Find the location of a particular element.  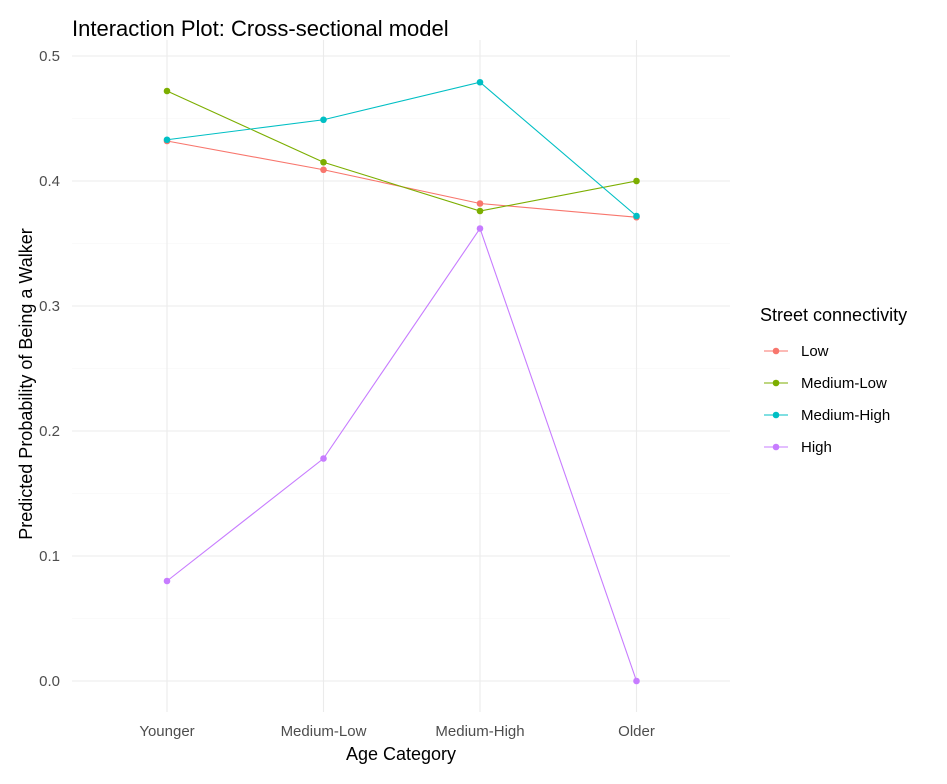

legend-item: High is located at coordinates (798, 447).